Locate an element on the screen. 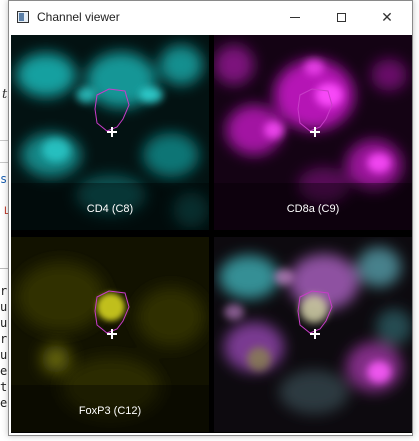 The image size is (419, 441). channel-label: CD4 (C8) is located at coordinates (110, 209).